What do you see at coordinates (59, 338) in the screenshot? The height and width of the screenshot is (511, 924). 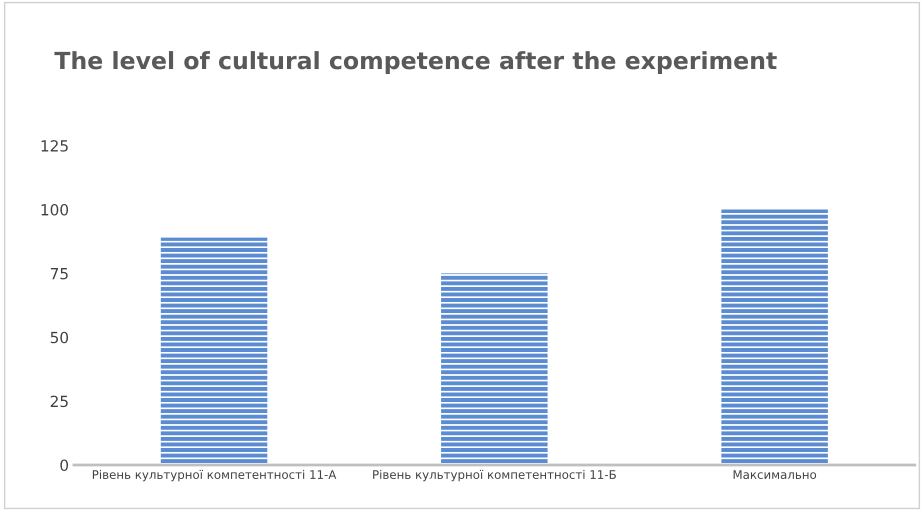 I see `y-tick-label: 50` at bounding box center [59, 338].